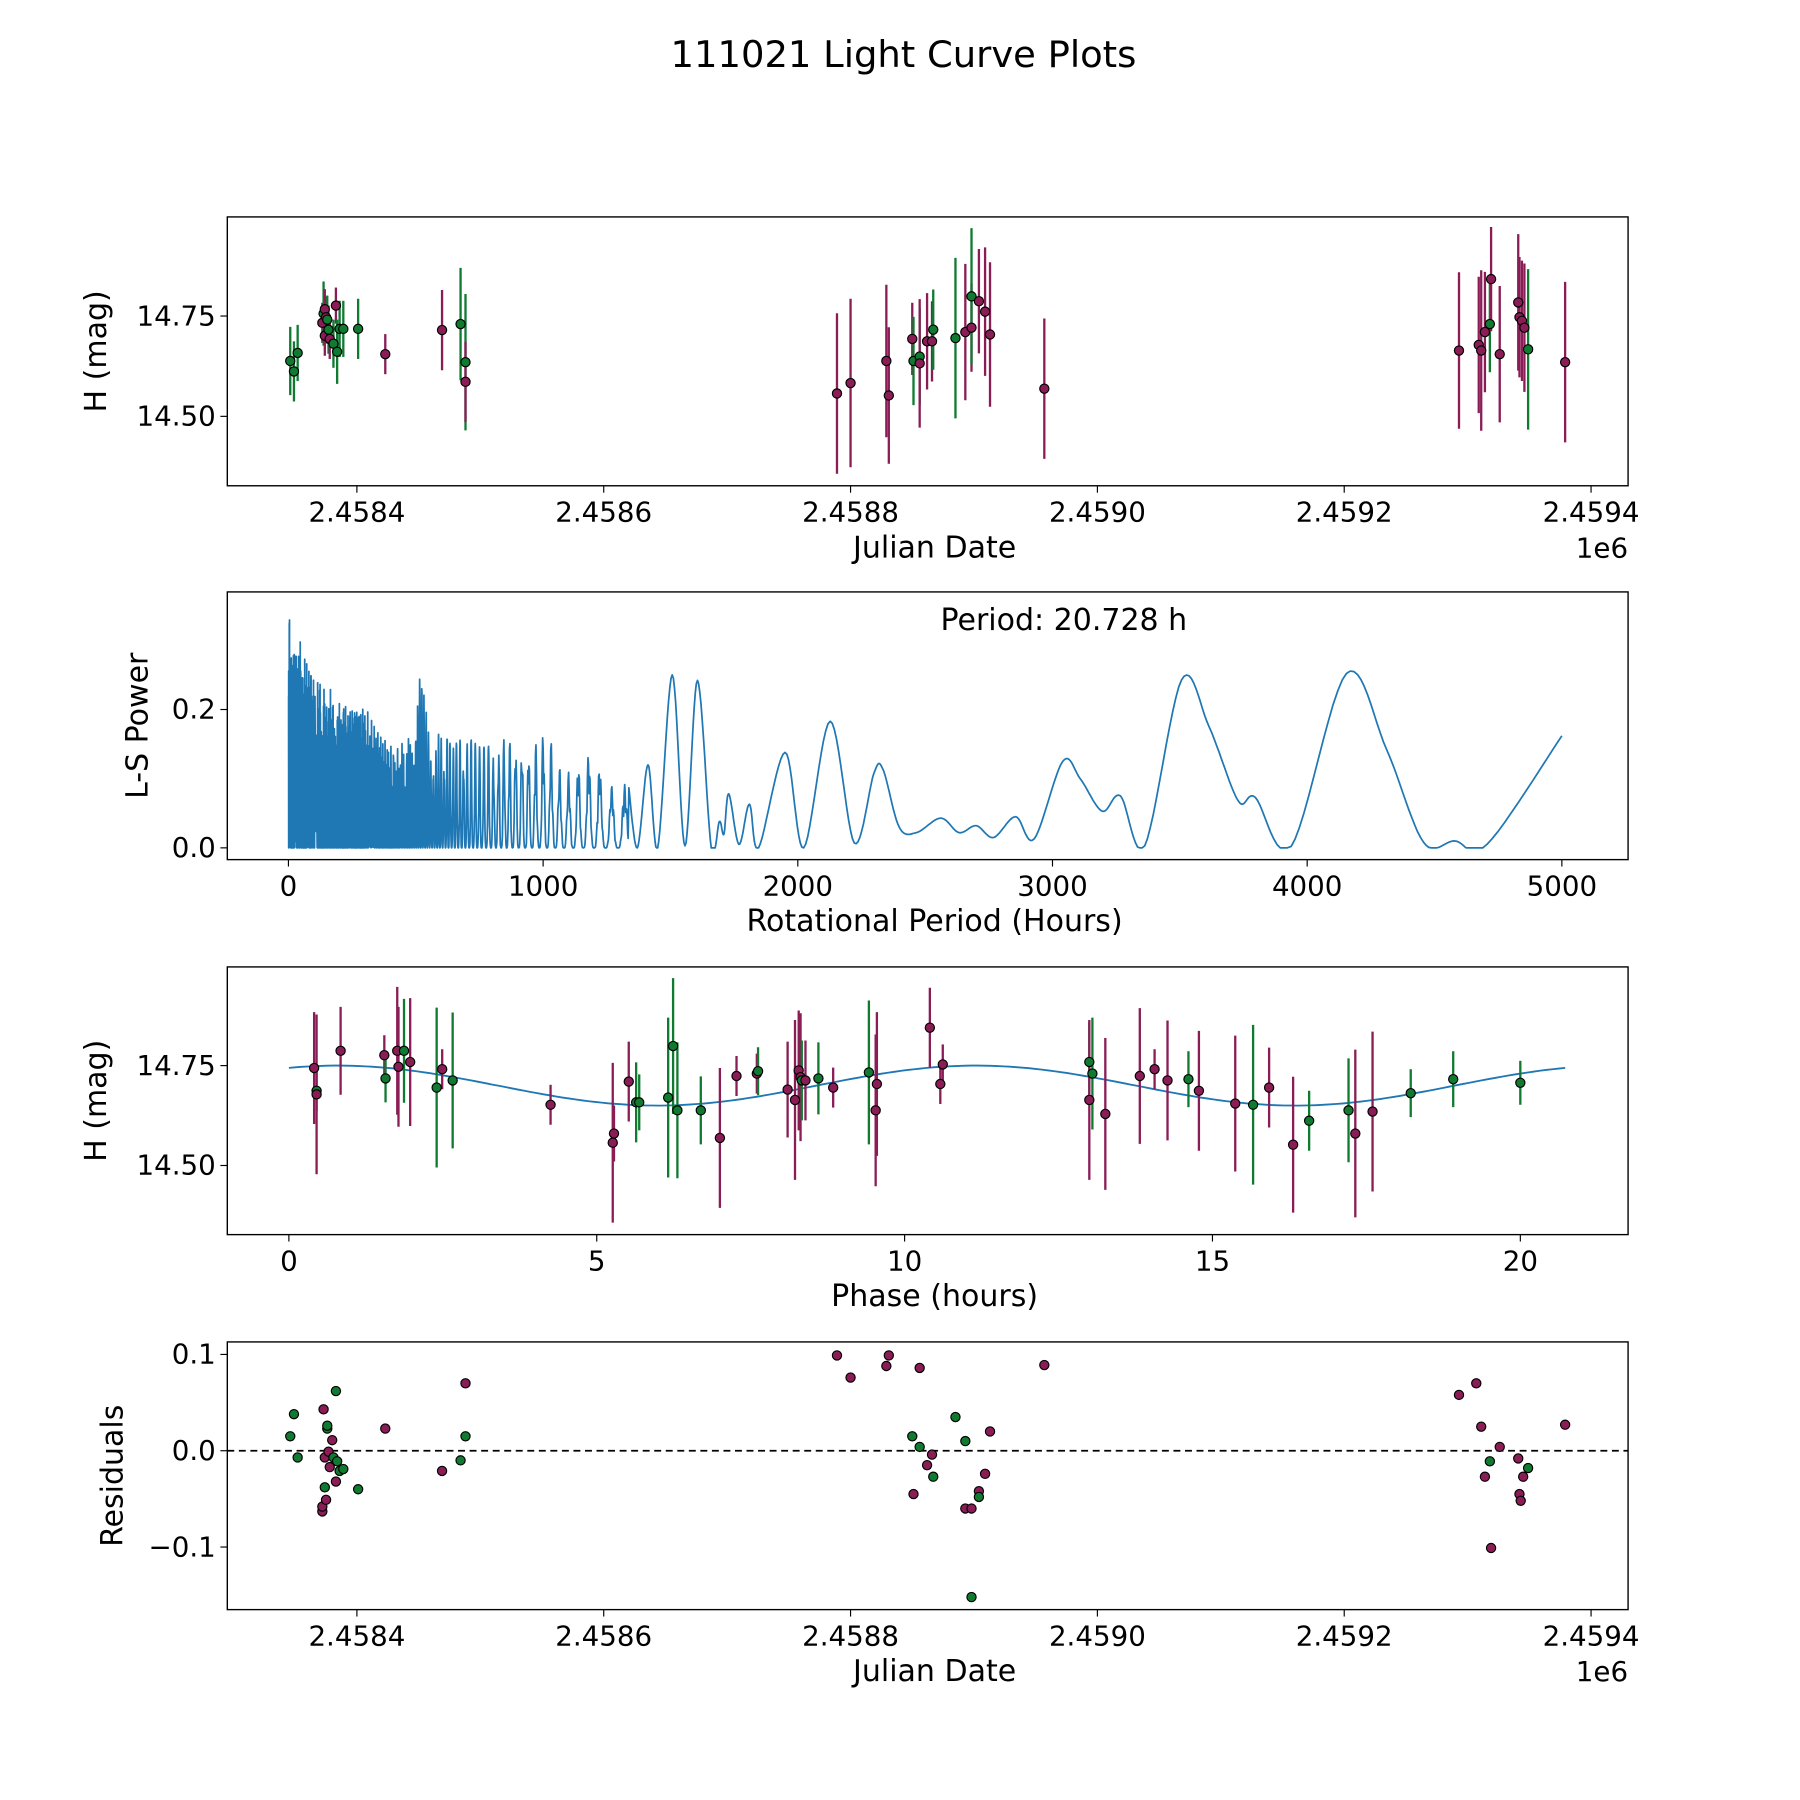  Describe the element at coordinates (194, 709) in the screenshot. I see `y-tick-label: 0.2` at that location.